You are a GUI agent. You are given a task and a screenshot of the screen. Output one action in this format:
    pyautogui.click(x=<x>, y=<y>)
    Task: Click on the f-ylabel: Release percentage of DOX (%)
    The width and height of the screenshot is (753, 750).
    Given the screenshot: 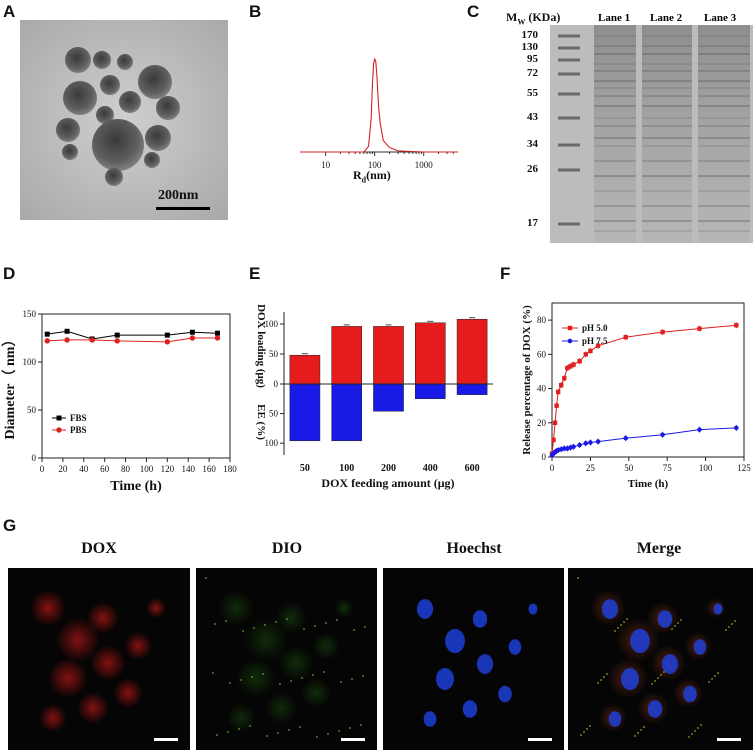 What is the action you would take?
    pyautogui.click(x=527, y=380)
    